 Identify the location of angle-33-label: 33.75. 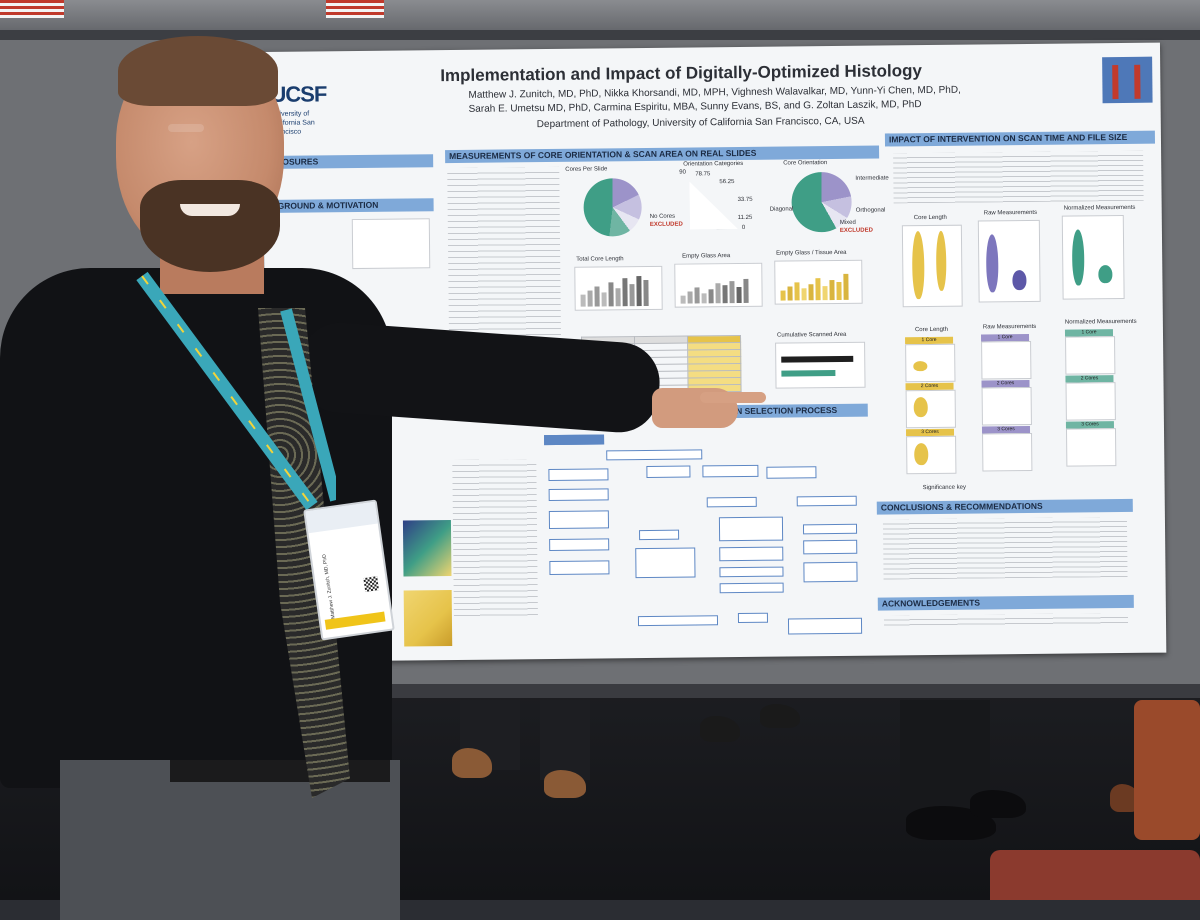
(745, 200).